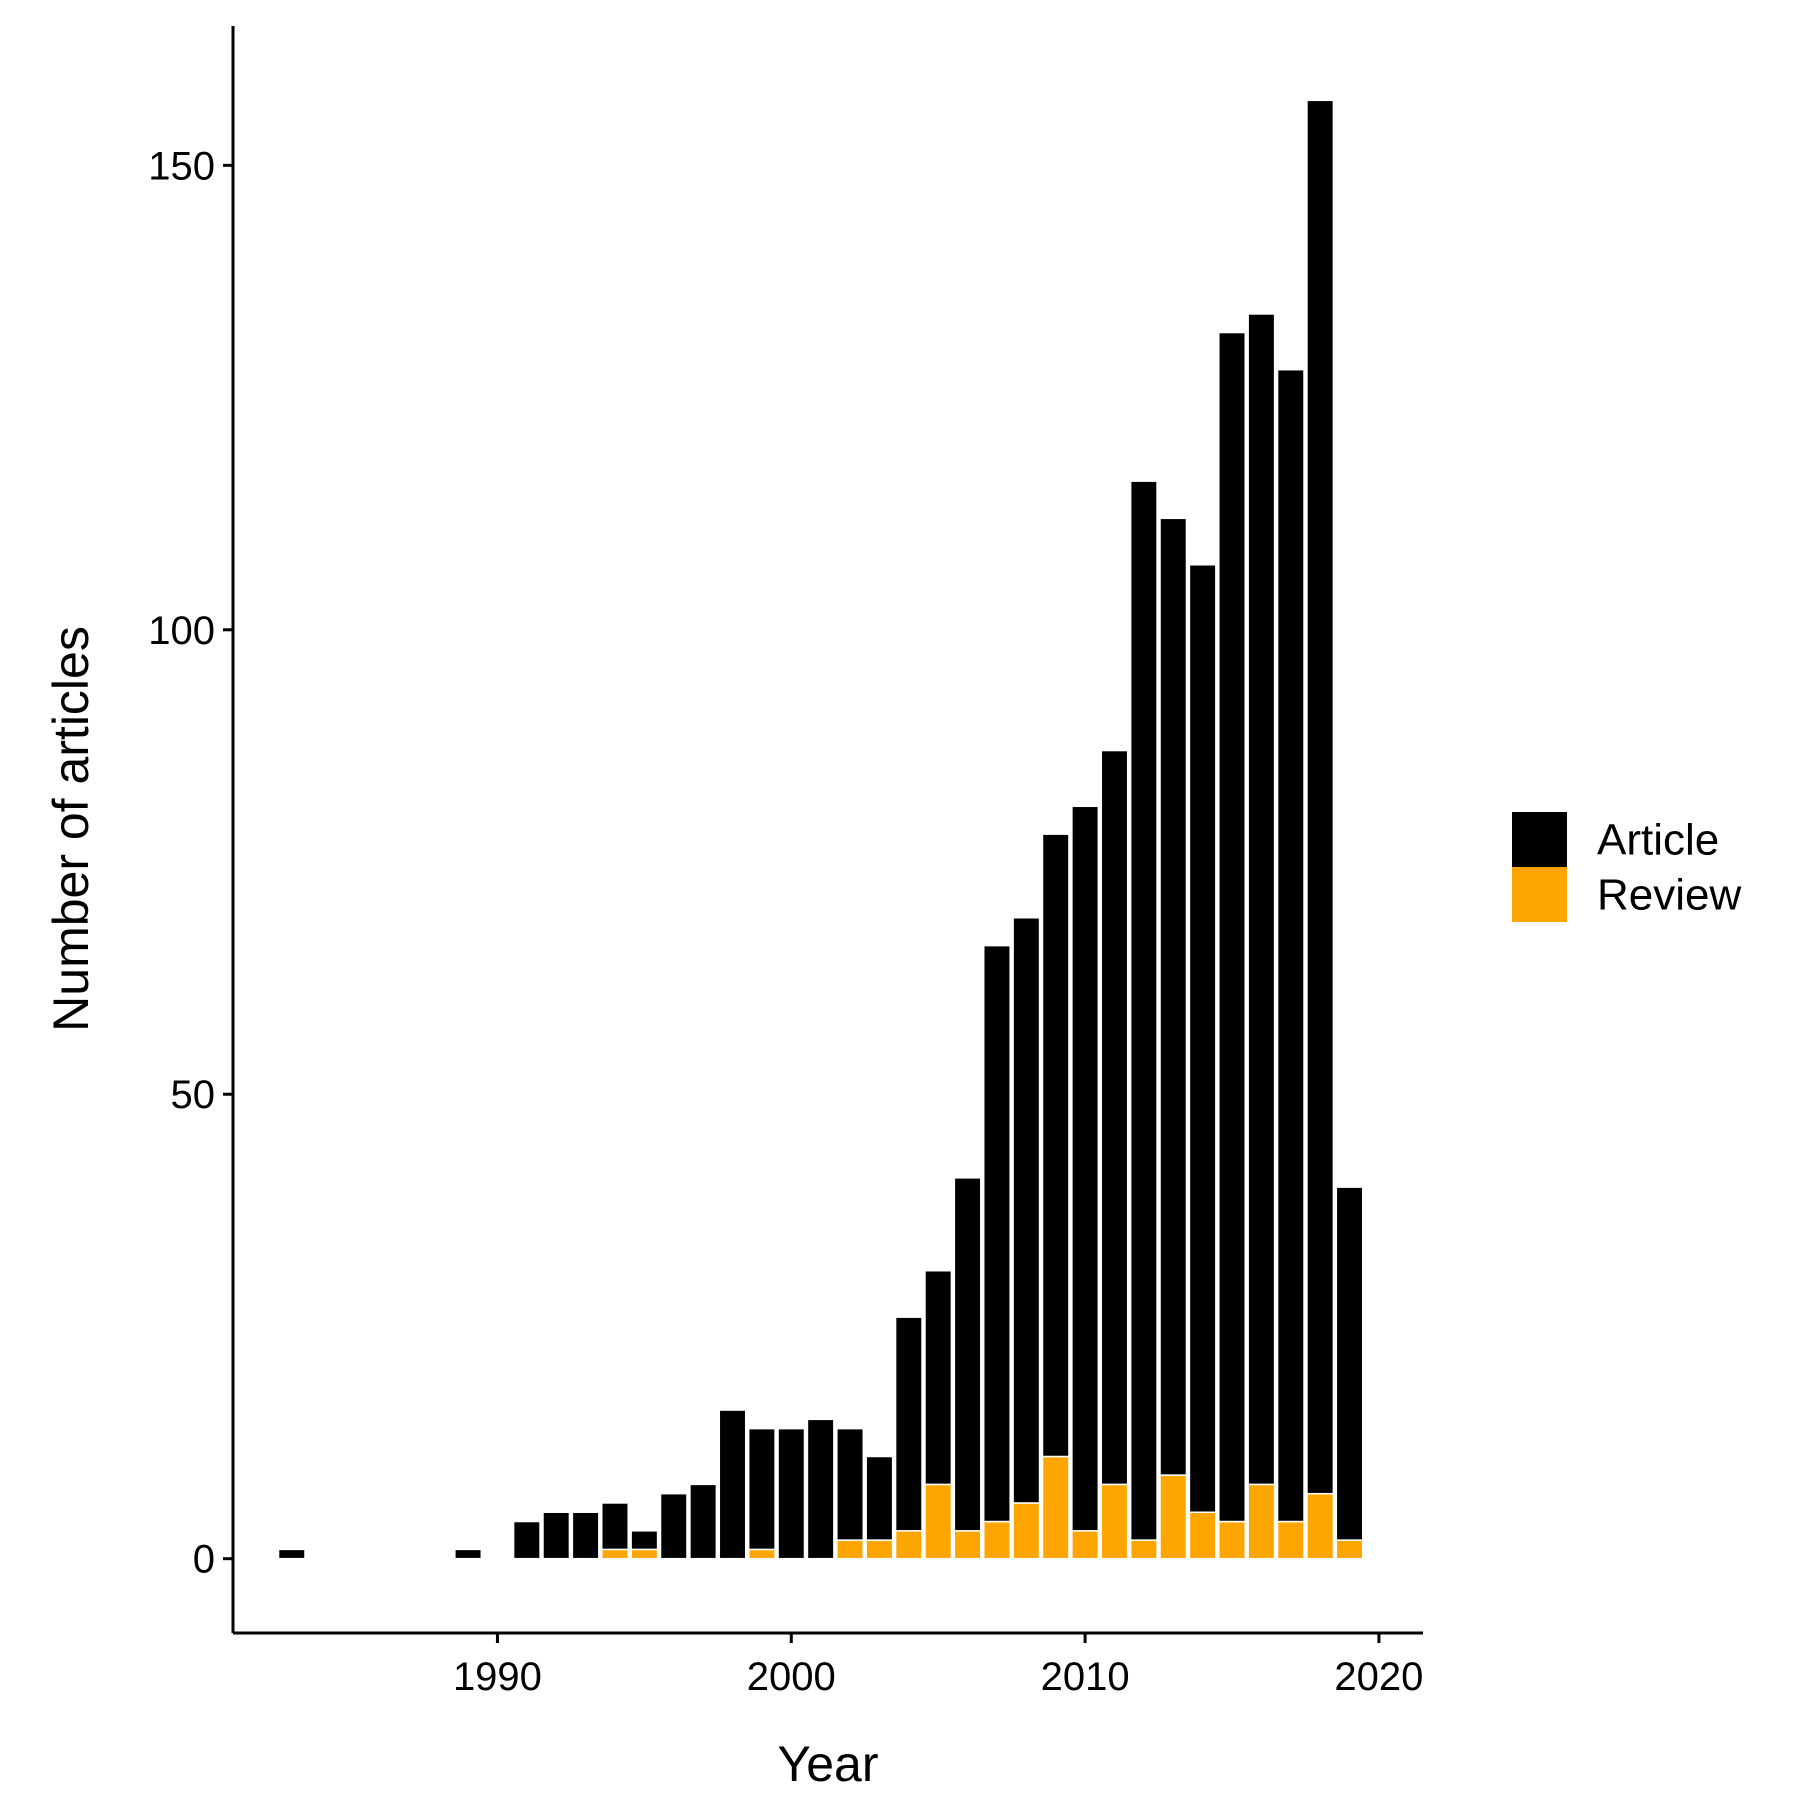  I want to click on bar-review-2009, so click(1055, 1507).